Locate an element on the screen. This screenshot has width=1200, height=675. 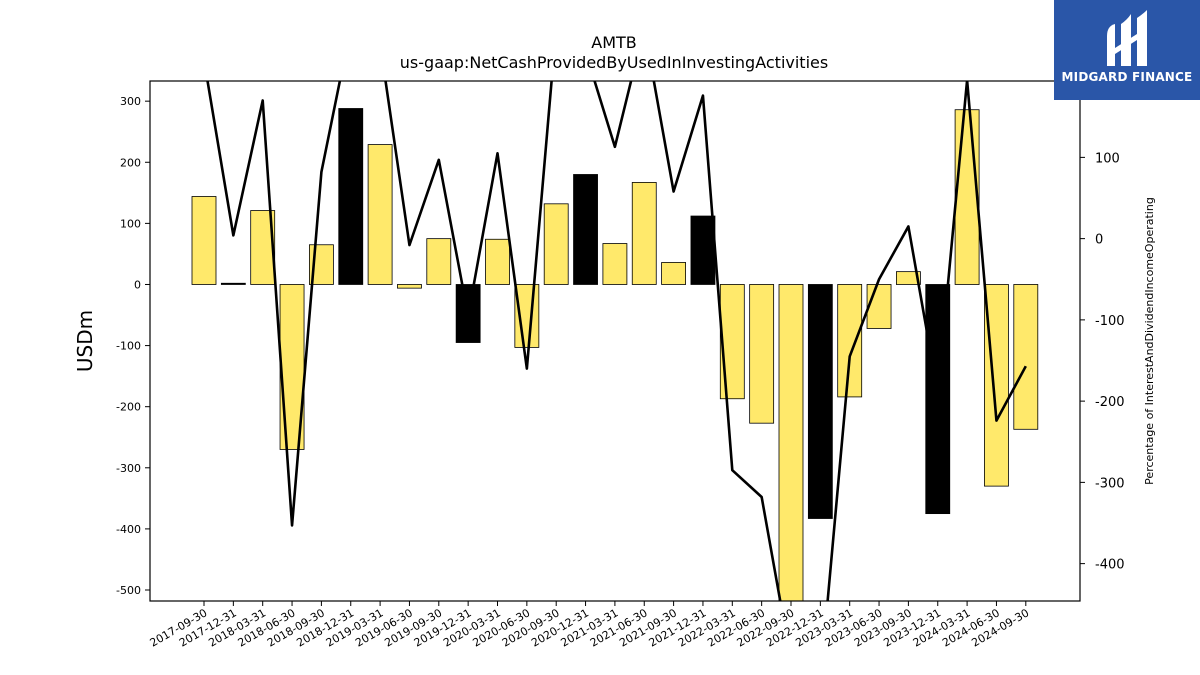
y-axis-left: 300 200 100 0 -100 -200 -300 -400 -500 is located at coordinates (133, 346).